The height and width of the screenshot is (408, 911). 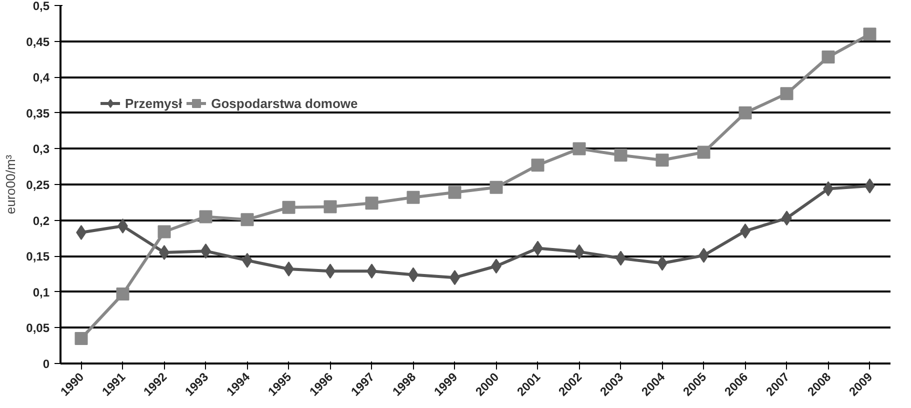 I want to click on y-axis-title: euro00/m³, so click(x=10, y=184).